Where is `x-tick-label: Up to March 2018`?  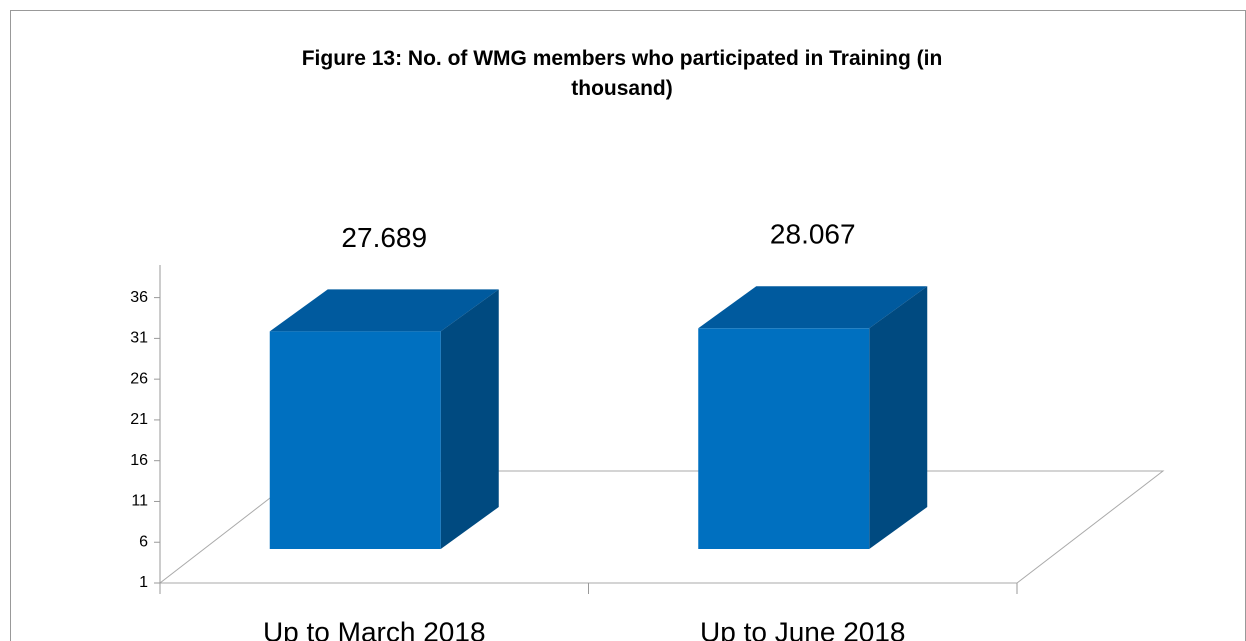 x-tick-label: Up to March 2018 is located at coordinates (374, 628).